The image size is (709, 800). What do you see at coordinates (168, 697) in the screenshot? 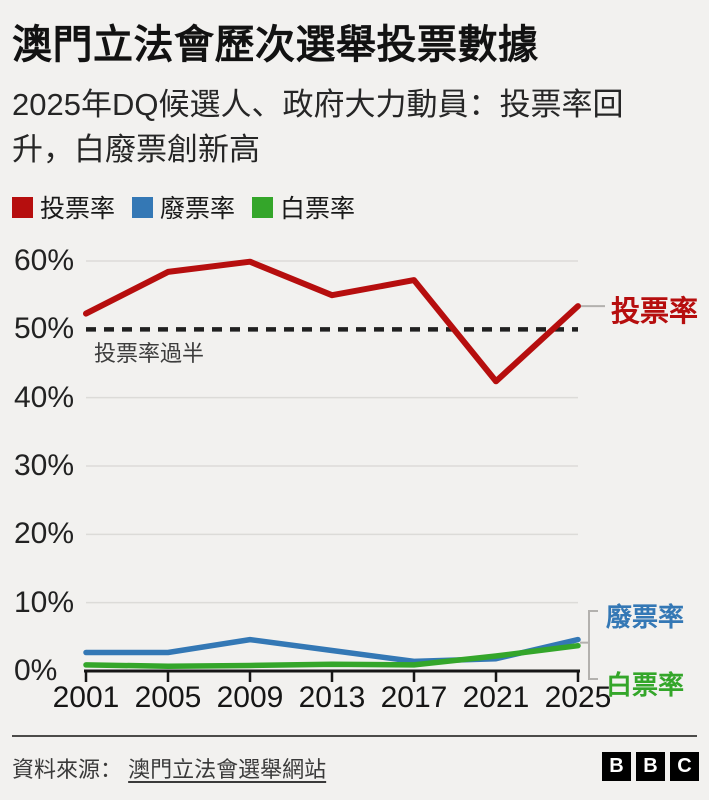
I see `x-axis-label: 2005` at bounding box center [168, 697].